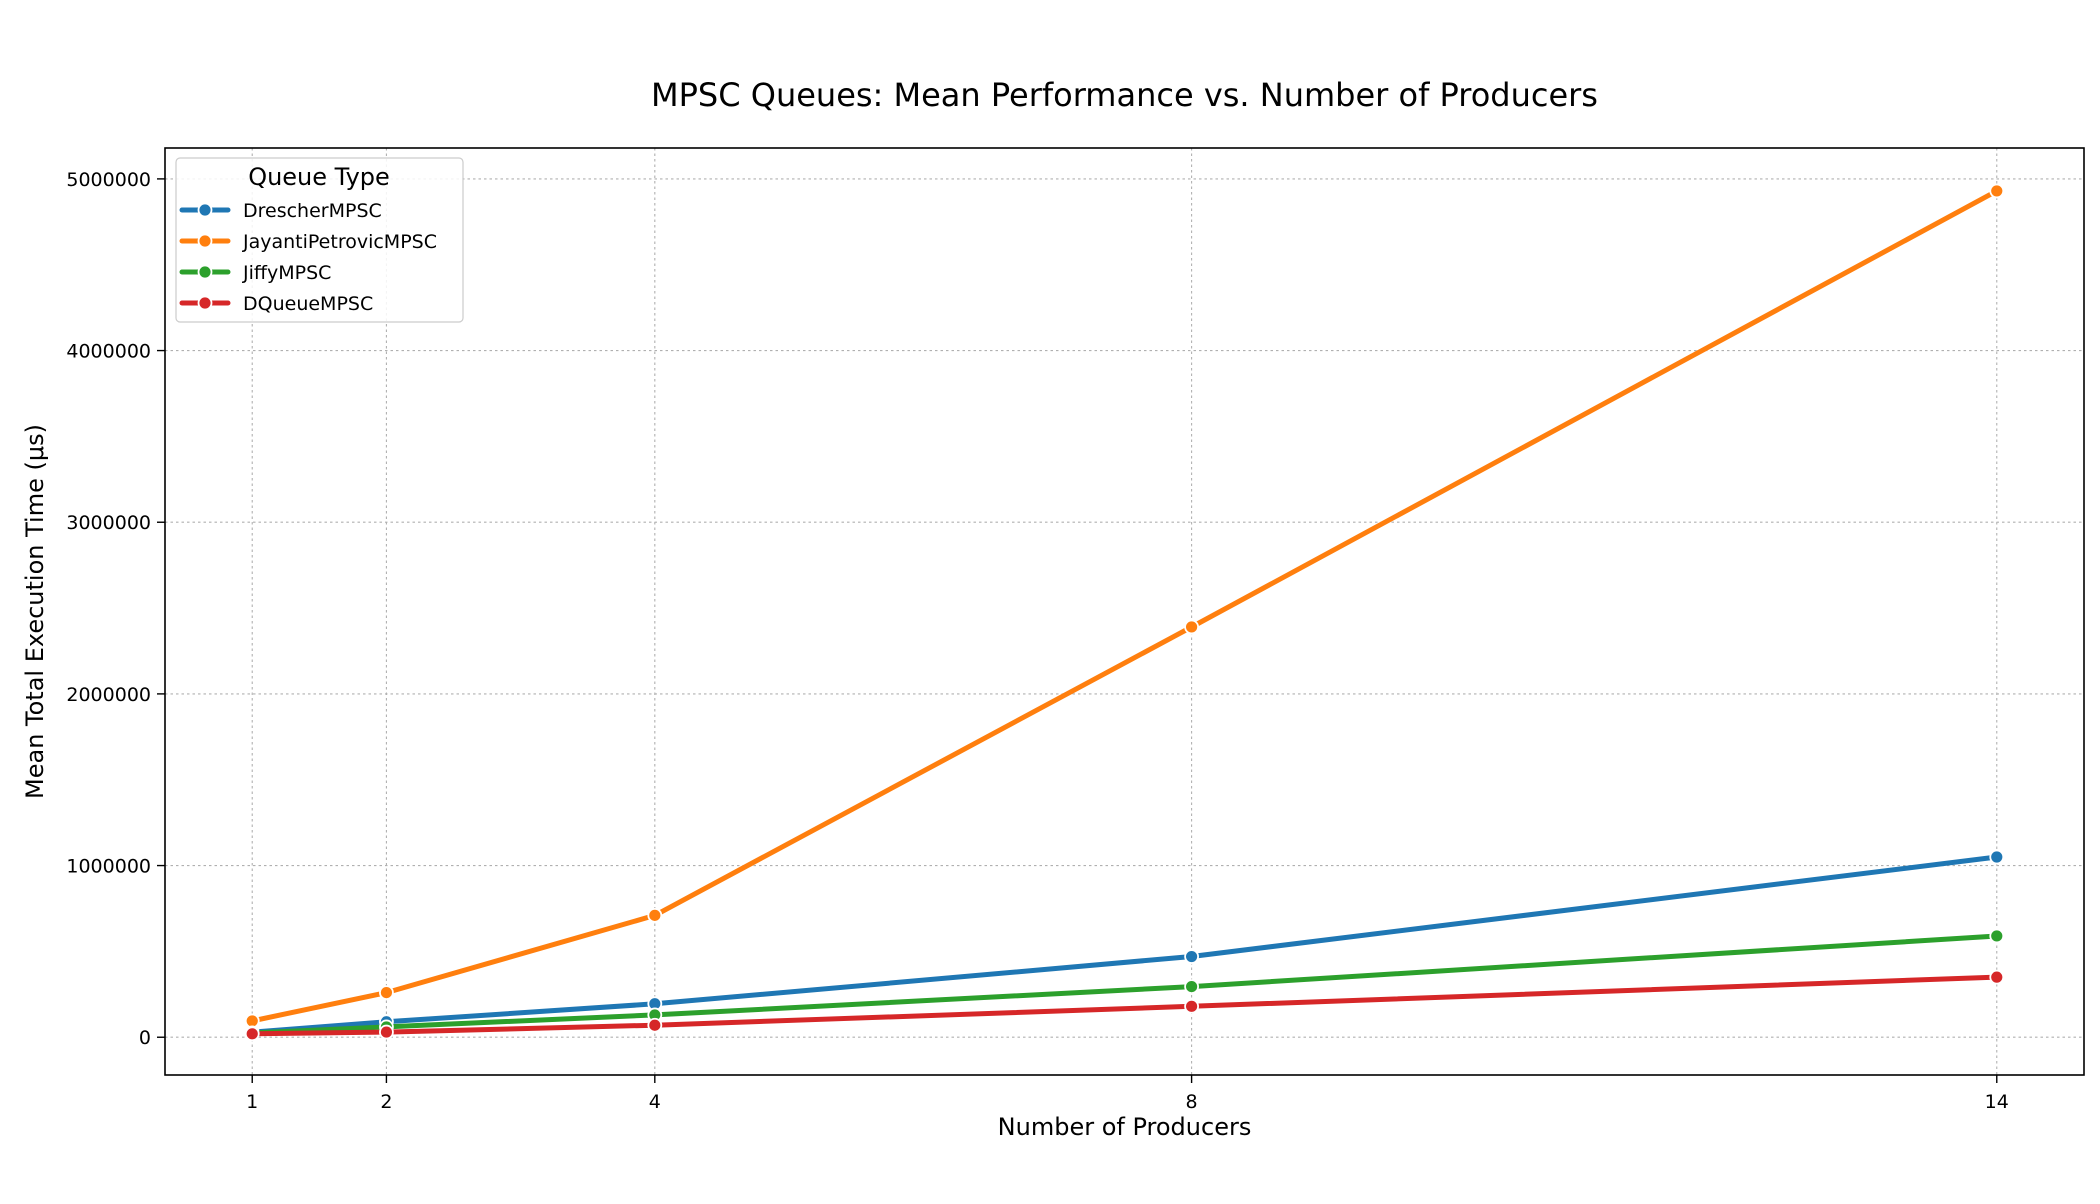 The width and height of the screenshot is (2100, 1204). I want to click on legend-title: Queue Type, so click(319, 177).